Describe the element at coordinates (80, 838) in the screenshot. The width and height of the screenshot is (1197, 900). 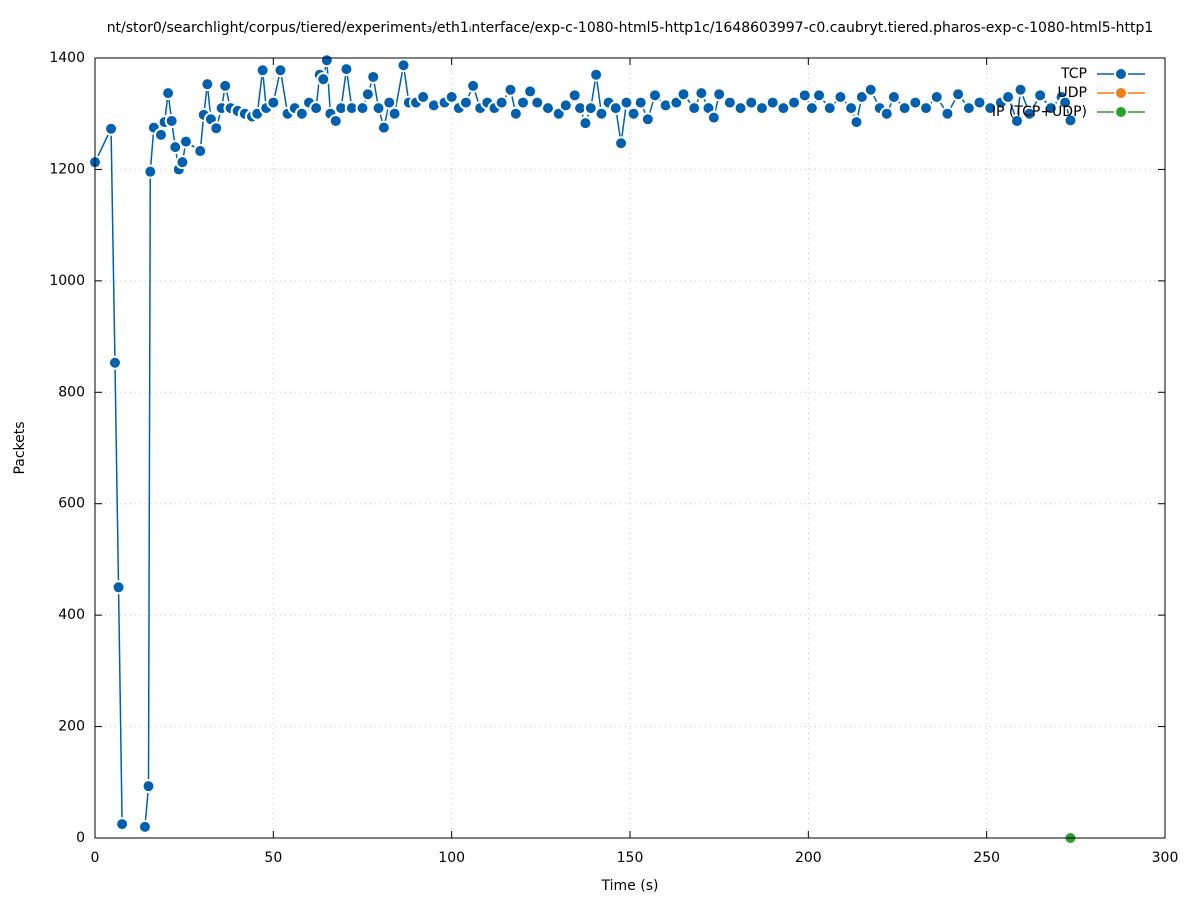
I see `y-tick-label: 0` at that location.